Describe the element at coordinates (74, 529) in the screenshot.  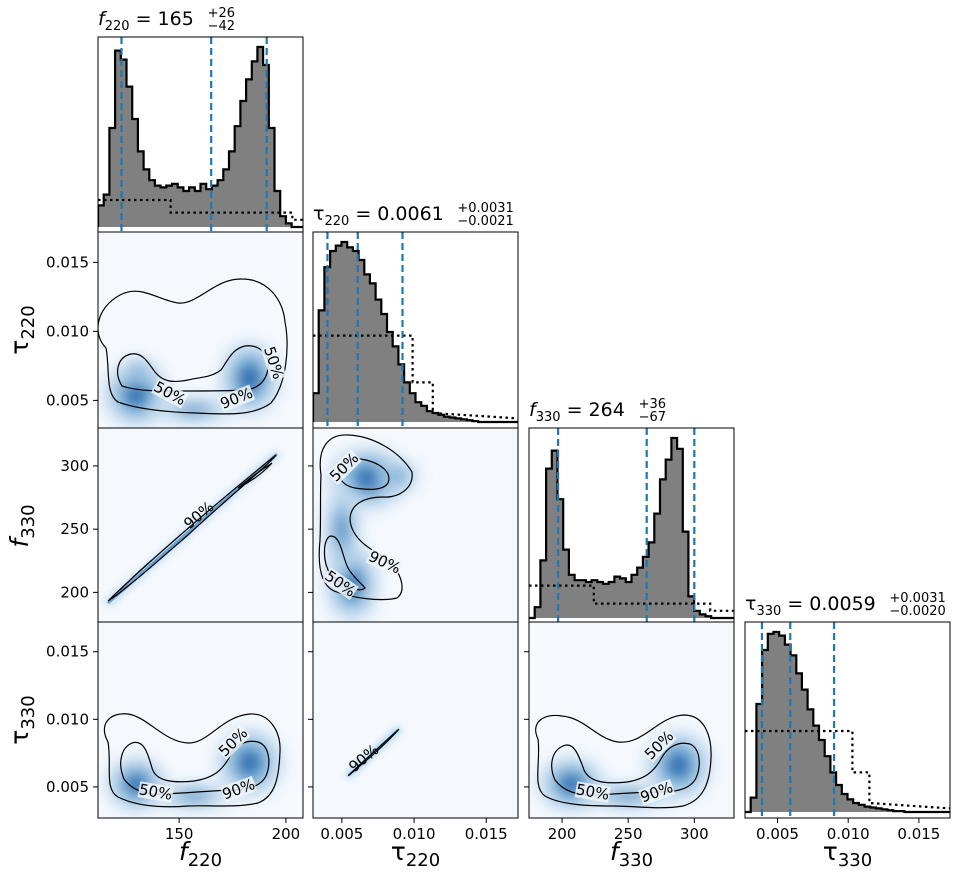
I see `y-tick-label-f330: 250` at that location.